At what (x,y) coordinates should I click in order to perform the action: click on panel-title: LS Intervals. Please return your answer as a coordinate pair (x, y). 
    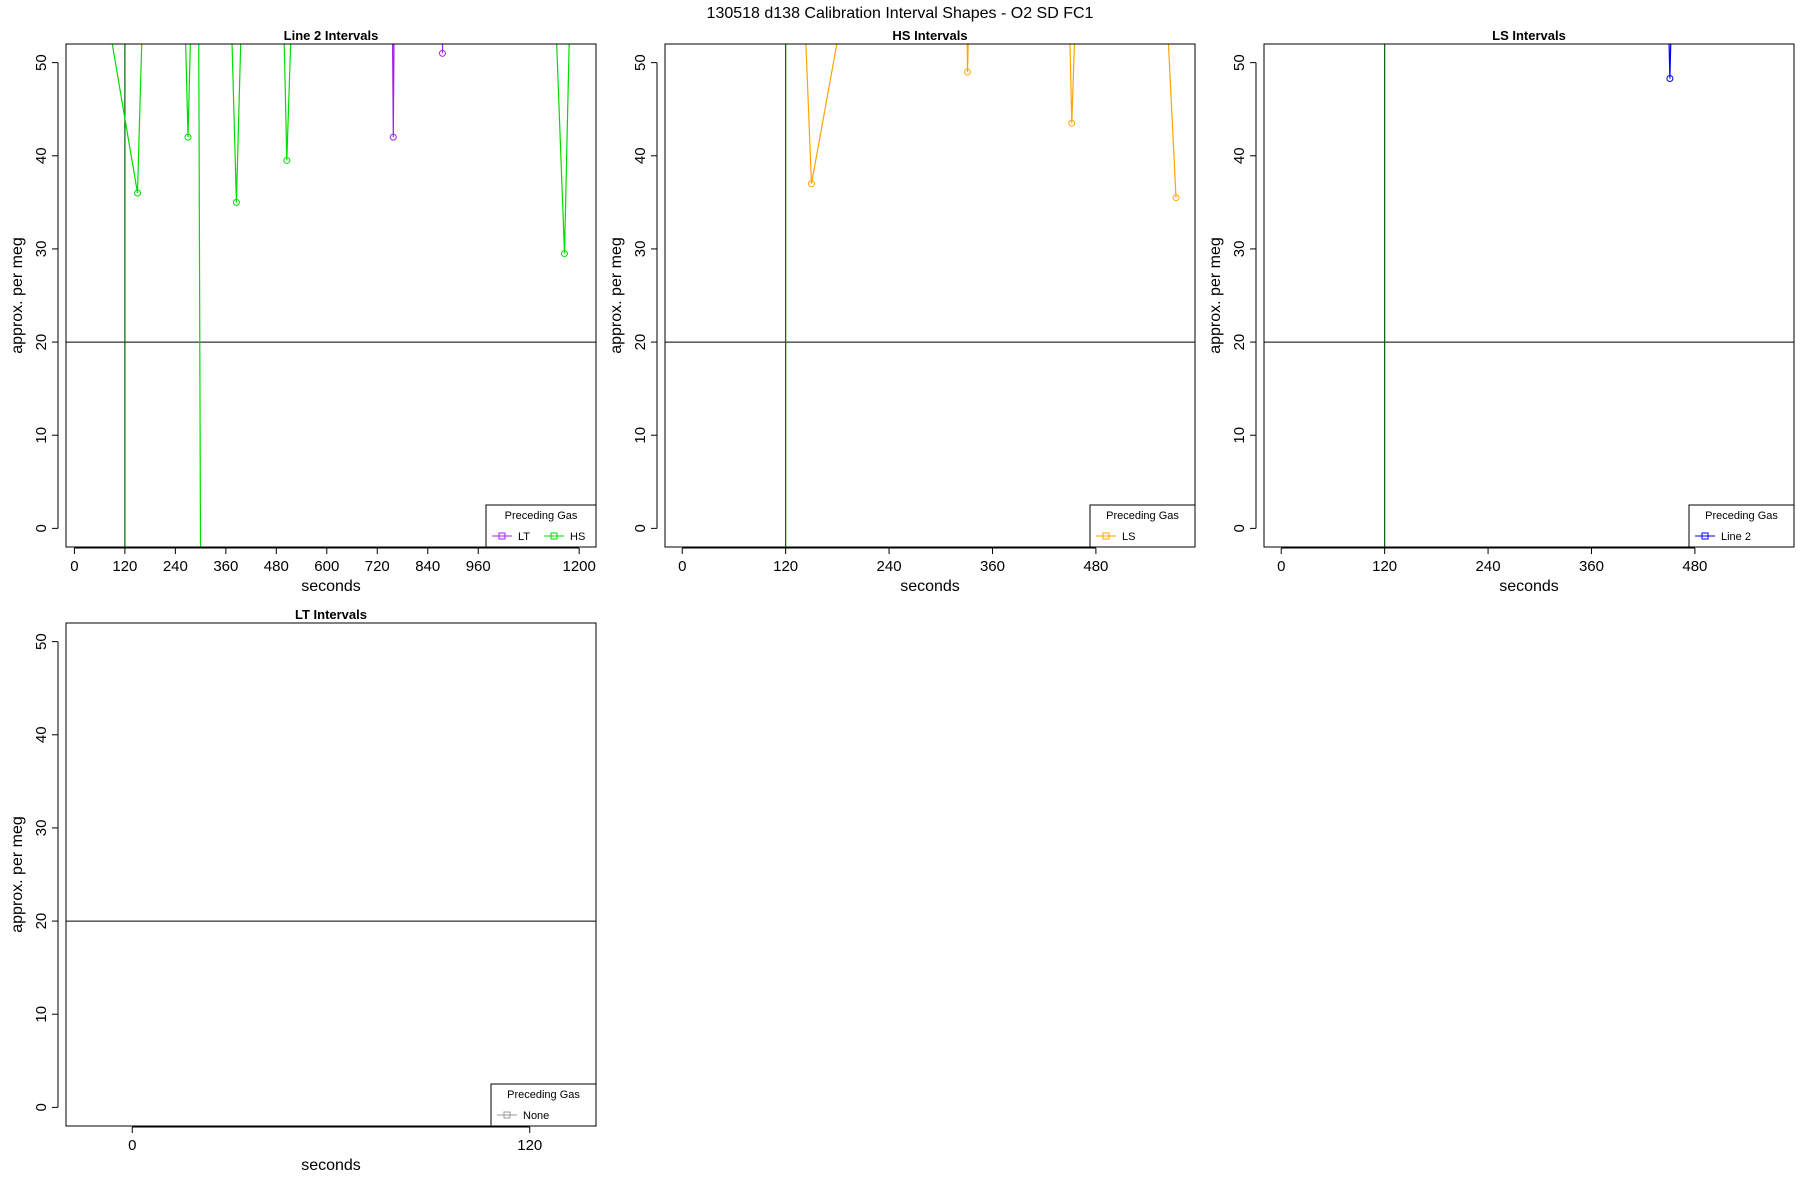
    Looking at the image, I should click on (1529, 35).